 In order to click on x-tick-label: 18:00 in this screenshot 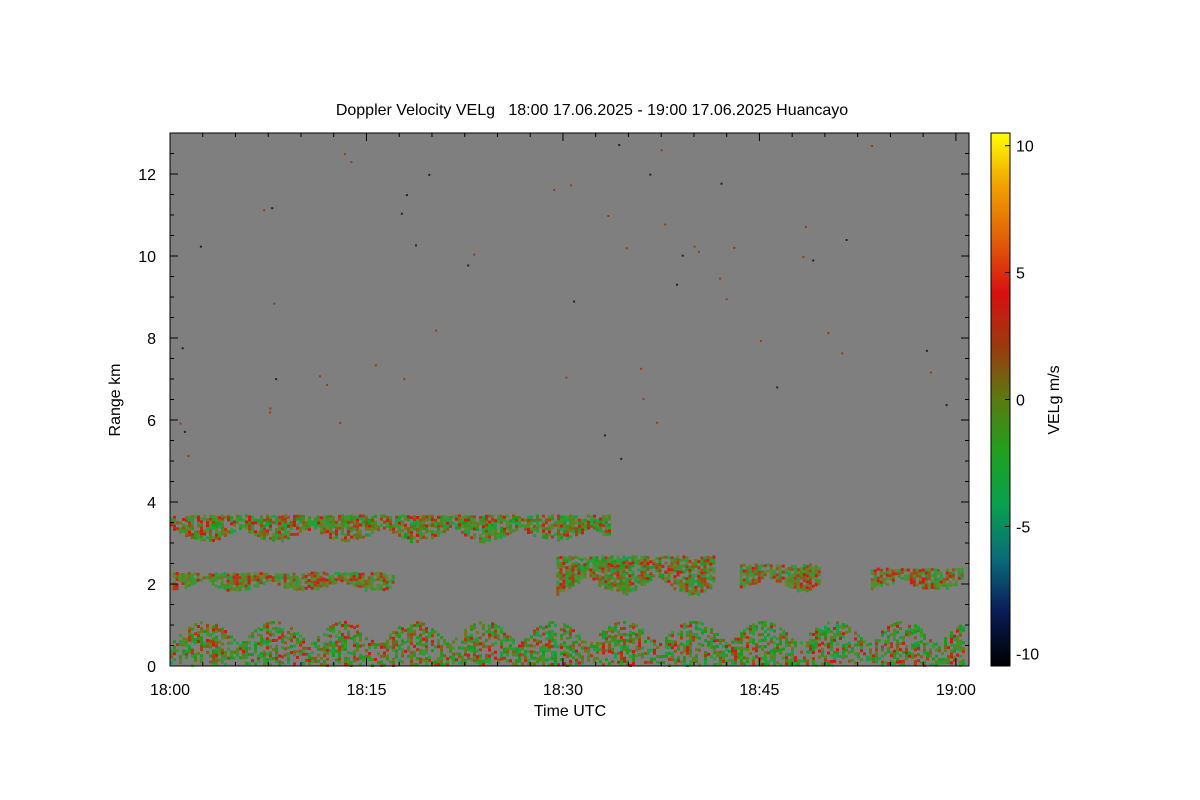, I will do `click(170, 690)`.